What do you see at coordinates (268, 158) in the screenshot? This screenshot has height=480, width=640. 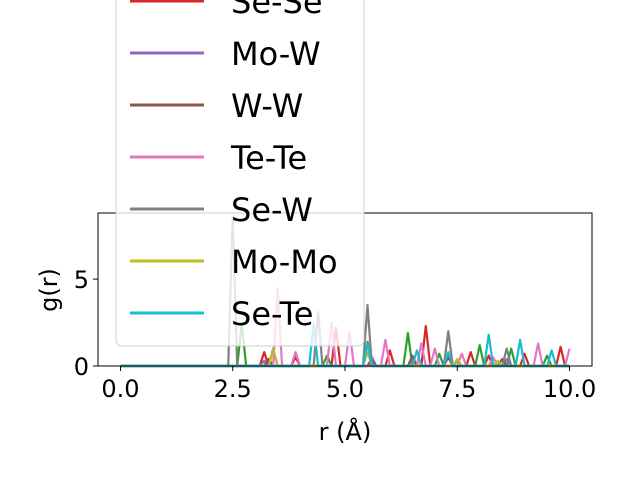 I see `legend-label-te-te: Te-Te` at bounding box center [268, 158].